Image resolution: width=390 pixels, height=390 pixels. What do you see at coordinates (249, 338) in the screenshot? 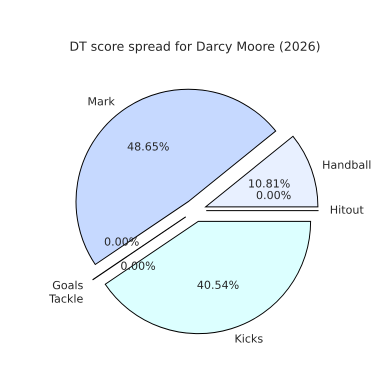
I see `slice-label: Kicks` at bounding box center [249, 338].